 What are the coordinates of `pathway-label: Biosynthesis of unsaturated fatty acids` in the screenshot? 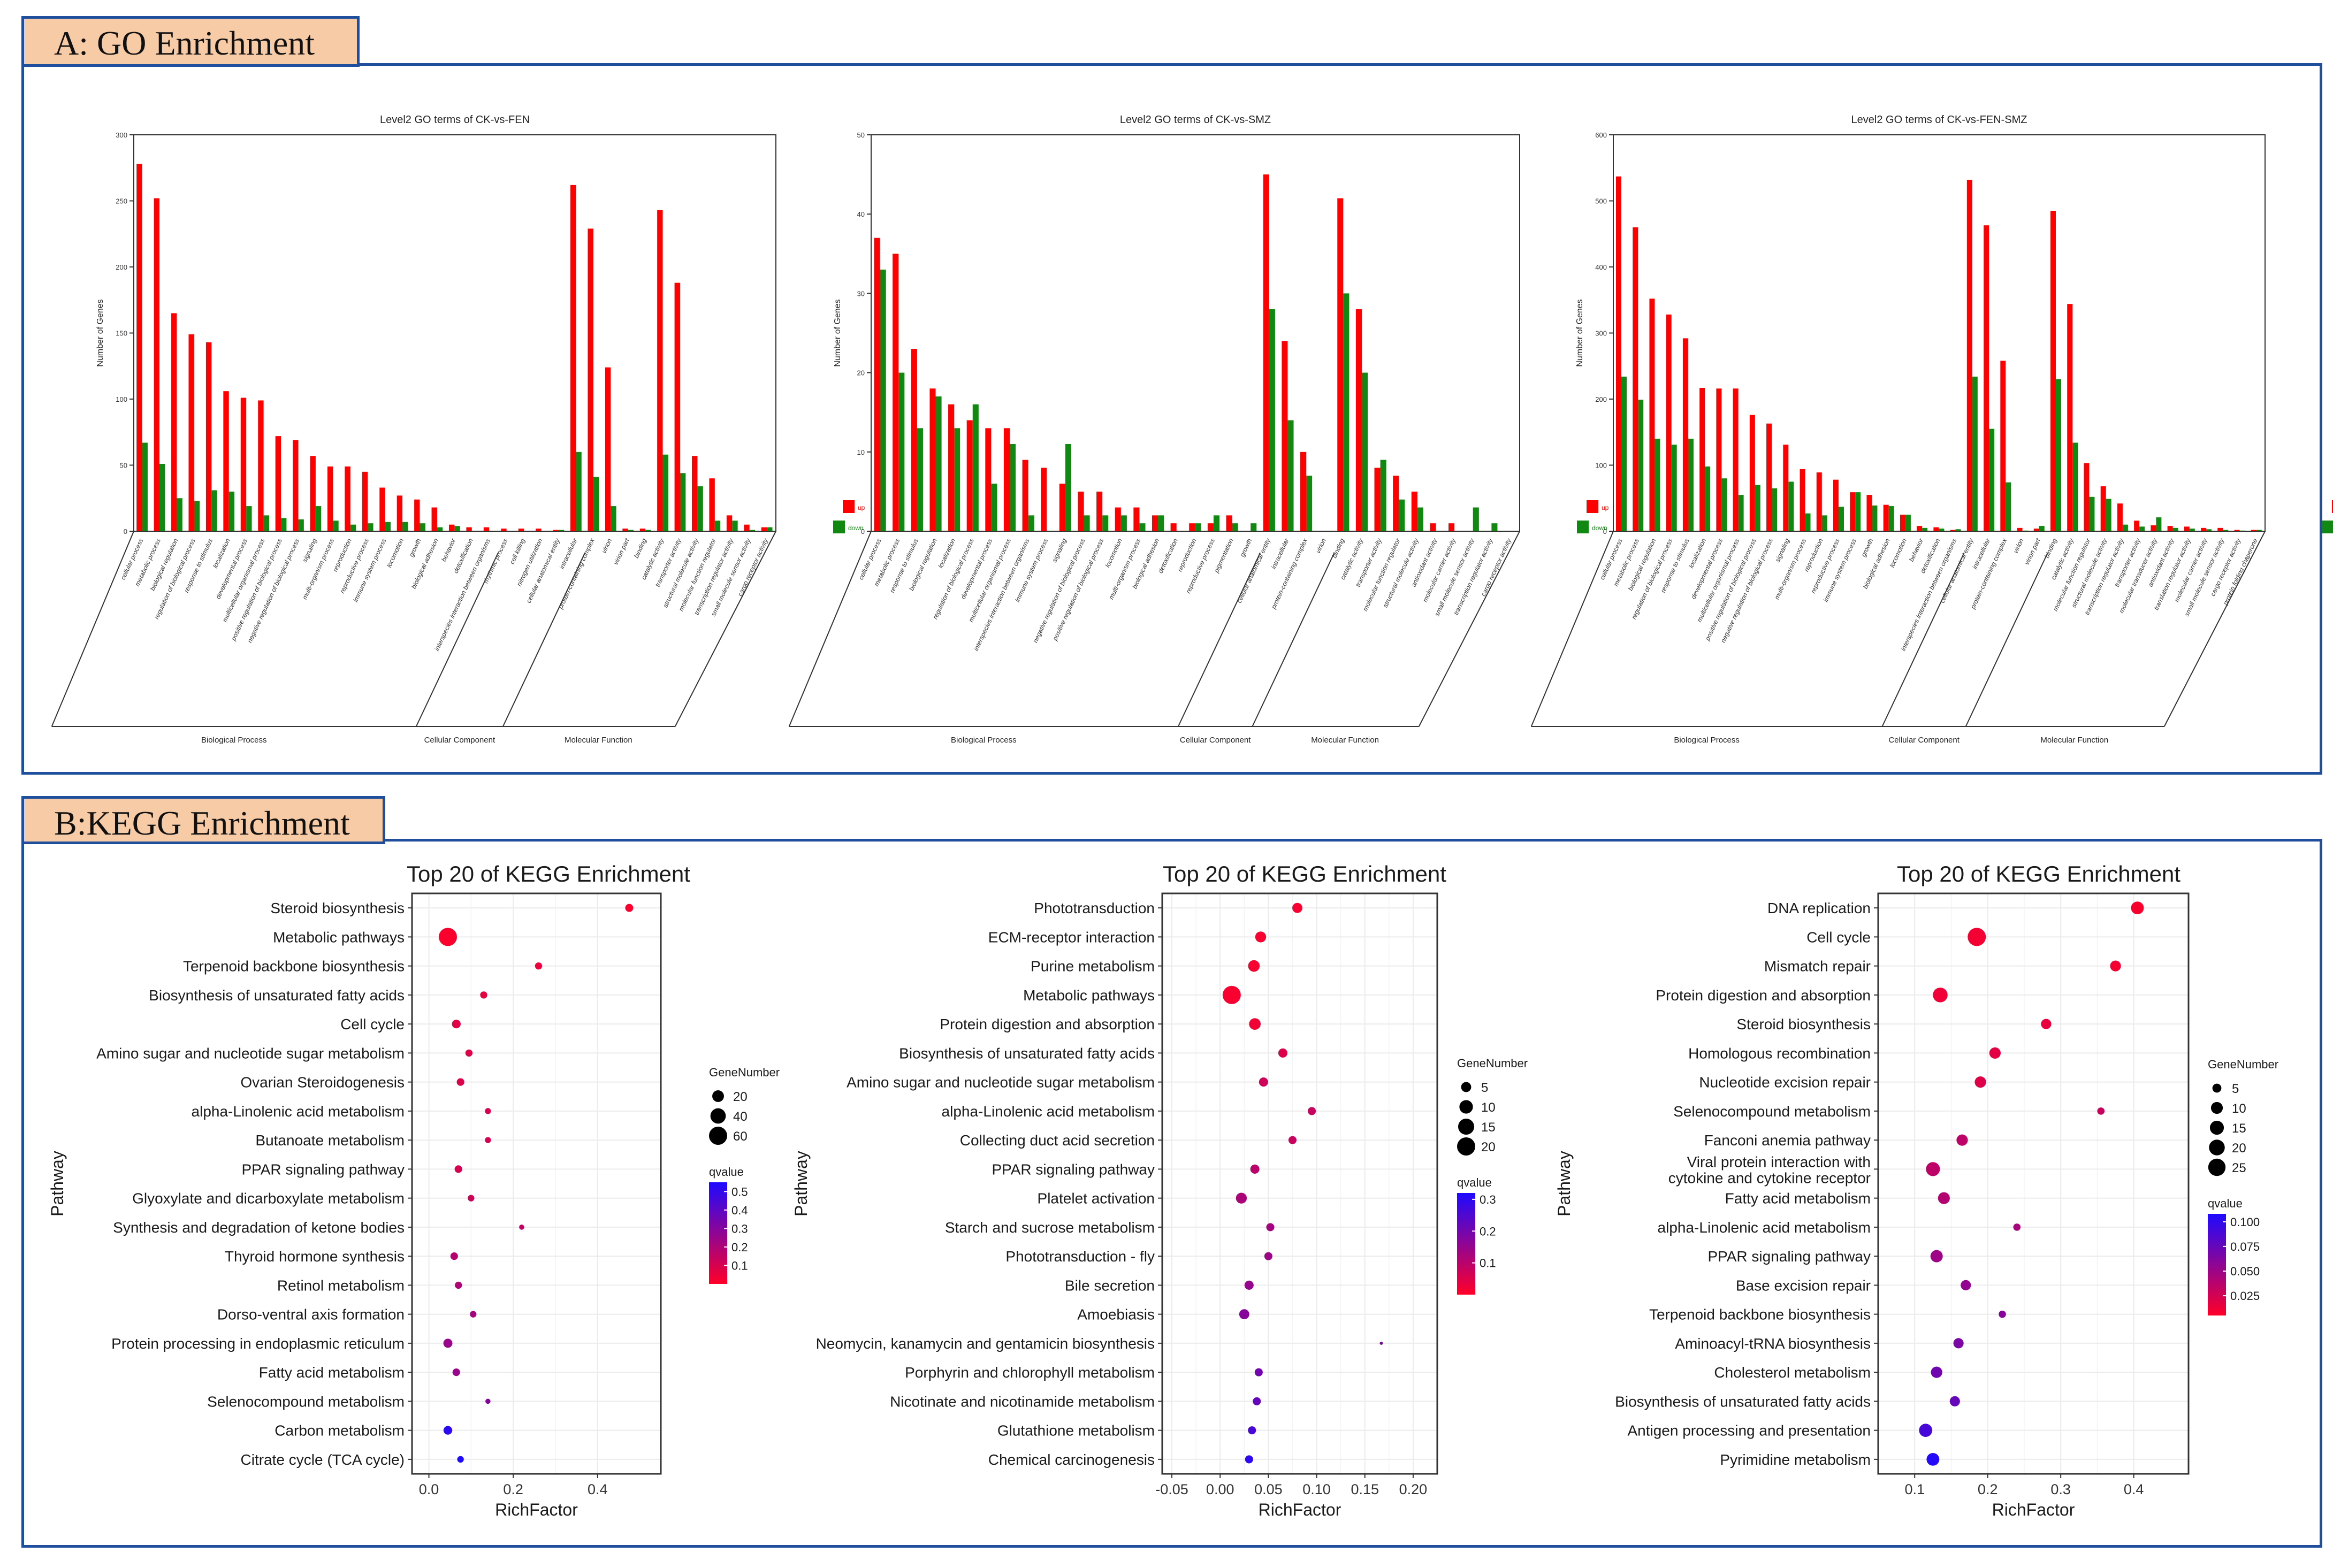 It's located at (1027, 1053).